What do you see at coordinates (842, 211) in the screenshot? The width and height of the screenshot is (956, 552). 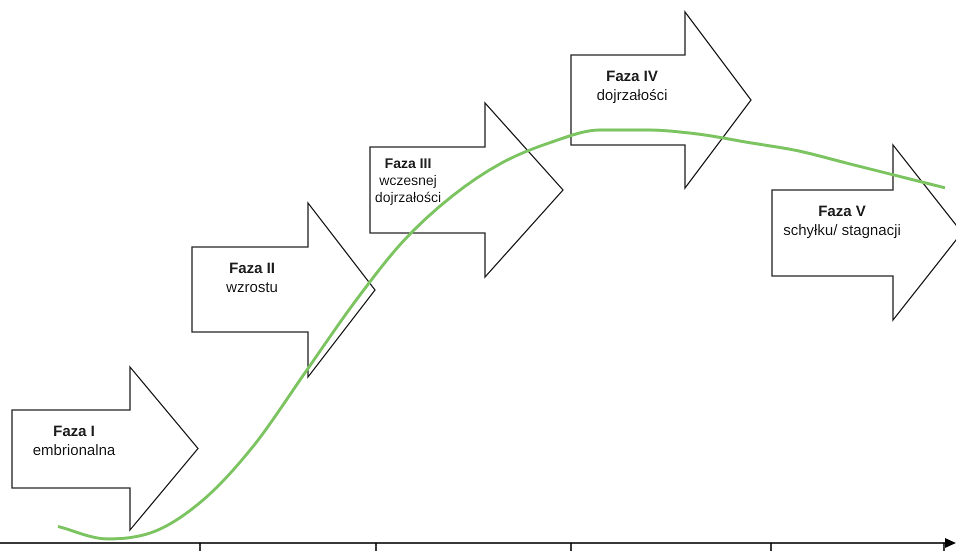 I see `annotation: Faza V` at bounding box center [842, 211].